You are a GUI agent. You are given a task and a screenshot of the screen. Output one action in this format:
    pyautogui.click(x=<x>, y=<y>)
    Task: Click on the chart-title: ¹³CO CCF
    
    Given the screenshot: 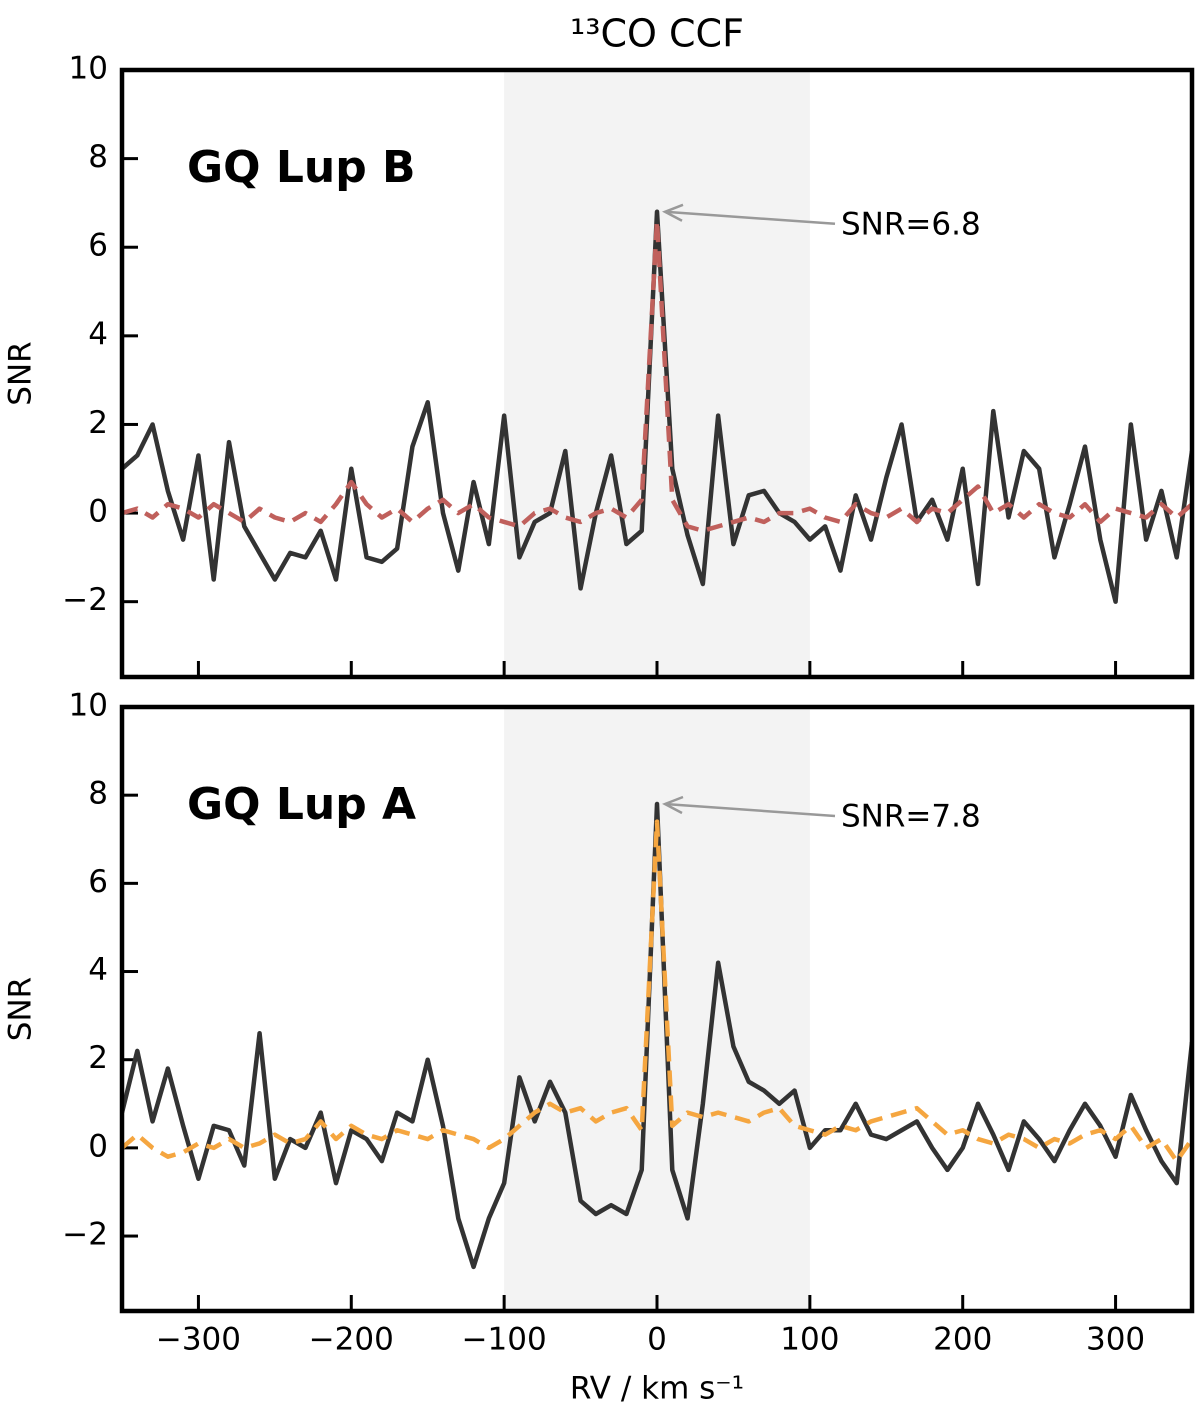 What is the action you would take?
    pyautogui.click(x=657, y=34)
    